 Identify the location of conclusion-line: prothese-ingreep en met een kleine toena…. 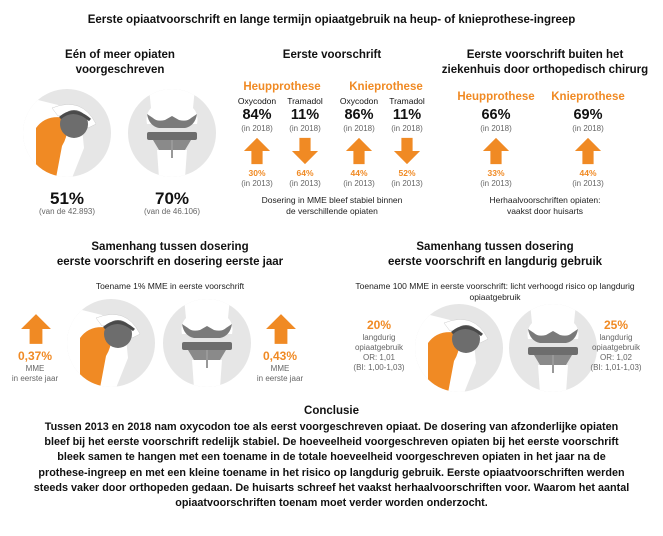
(331, 472).